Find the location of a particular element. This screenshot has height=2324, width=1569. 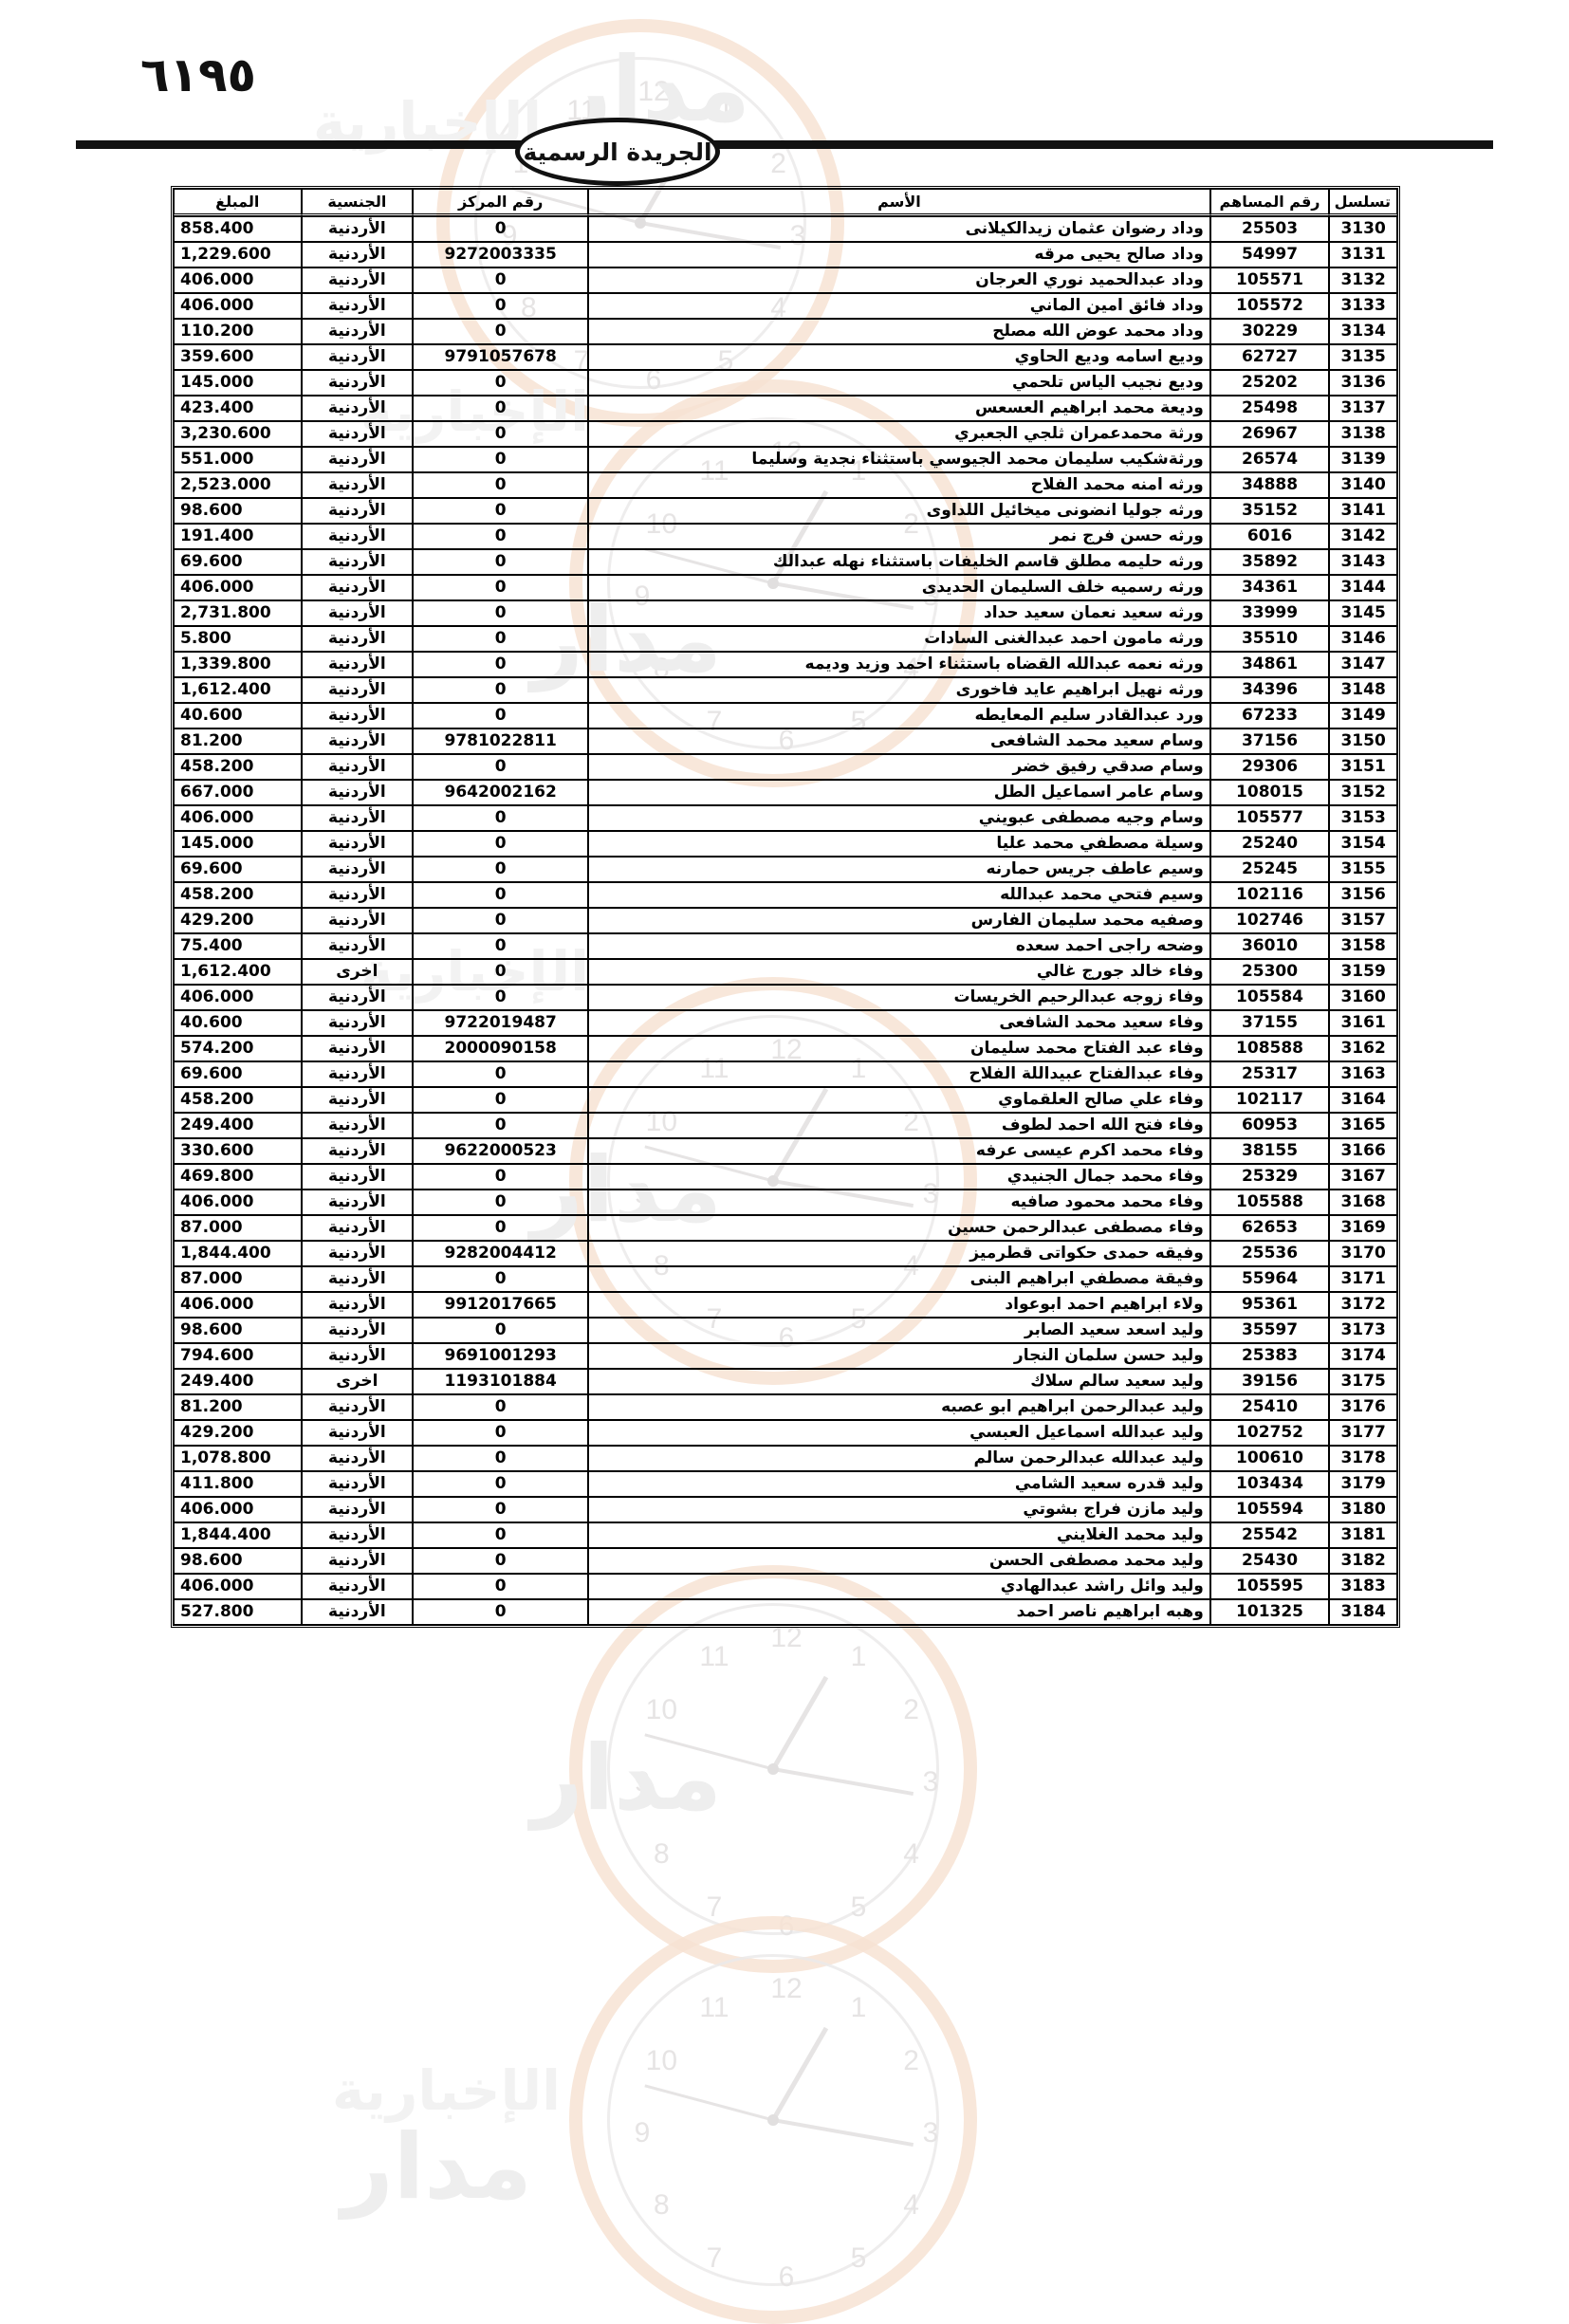

table-cell-amount: 1,612.400 is located at coordinates (238, 972).